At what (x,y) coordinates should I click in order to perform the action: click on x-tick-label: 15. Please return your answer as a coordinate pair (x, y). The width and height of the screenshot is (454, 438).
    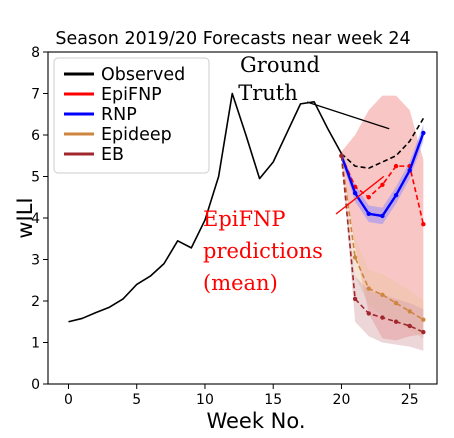
    Looking at the image, I should click on (273, 400).